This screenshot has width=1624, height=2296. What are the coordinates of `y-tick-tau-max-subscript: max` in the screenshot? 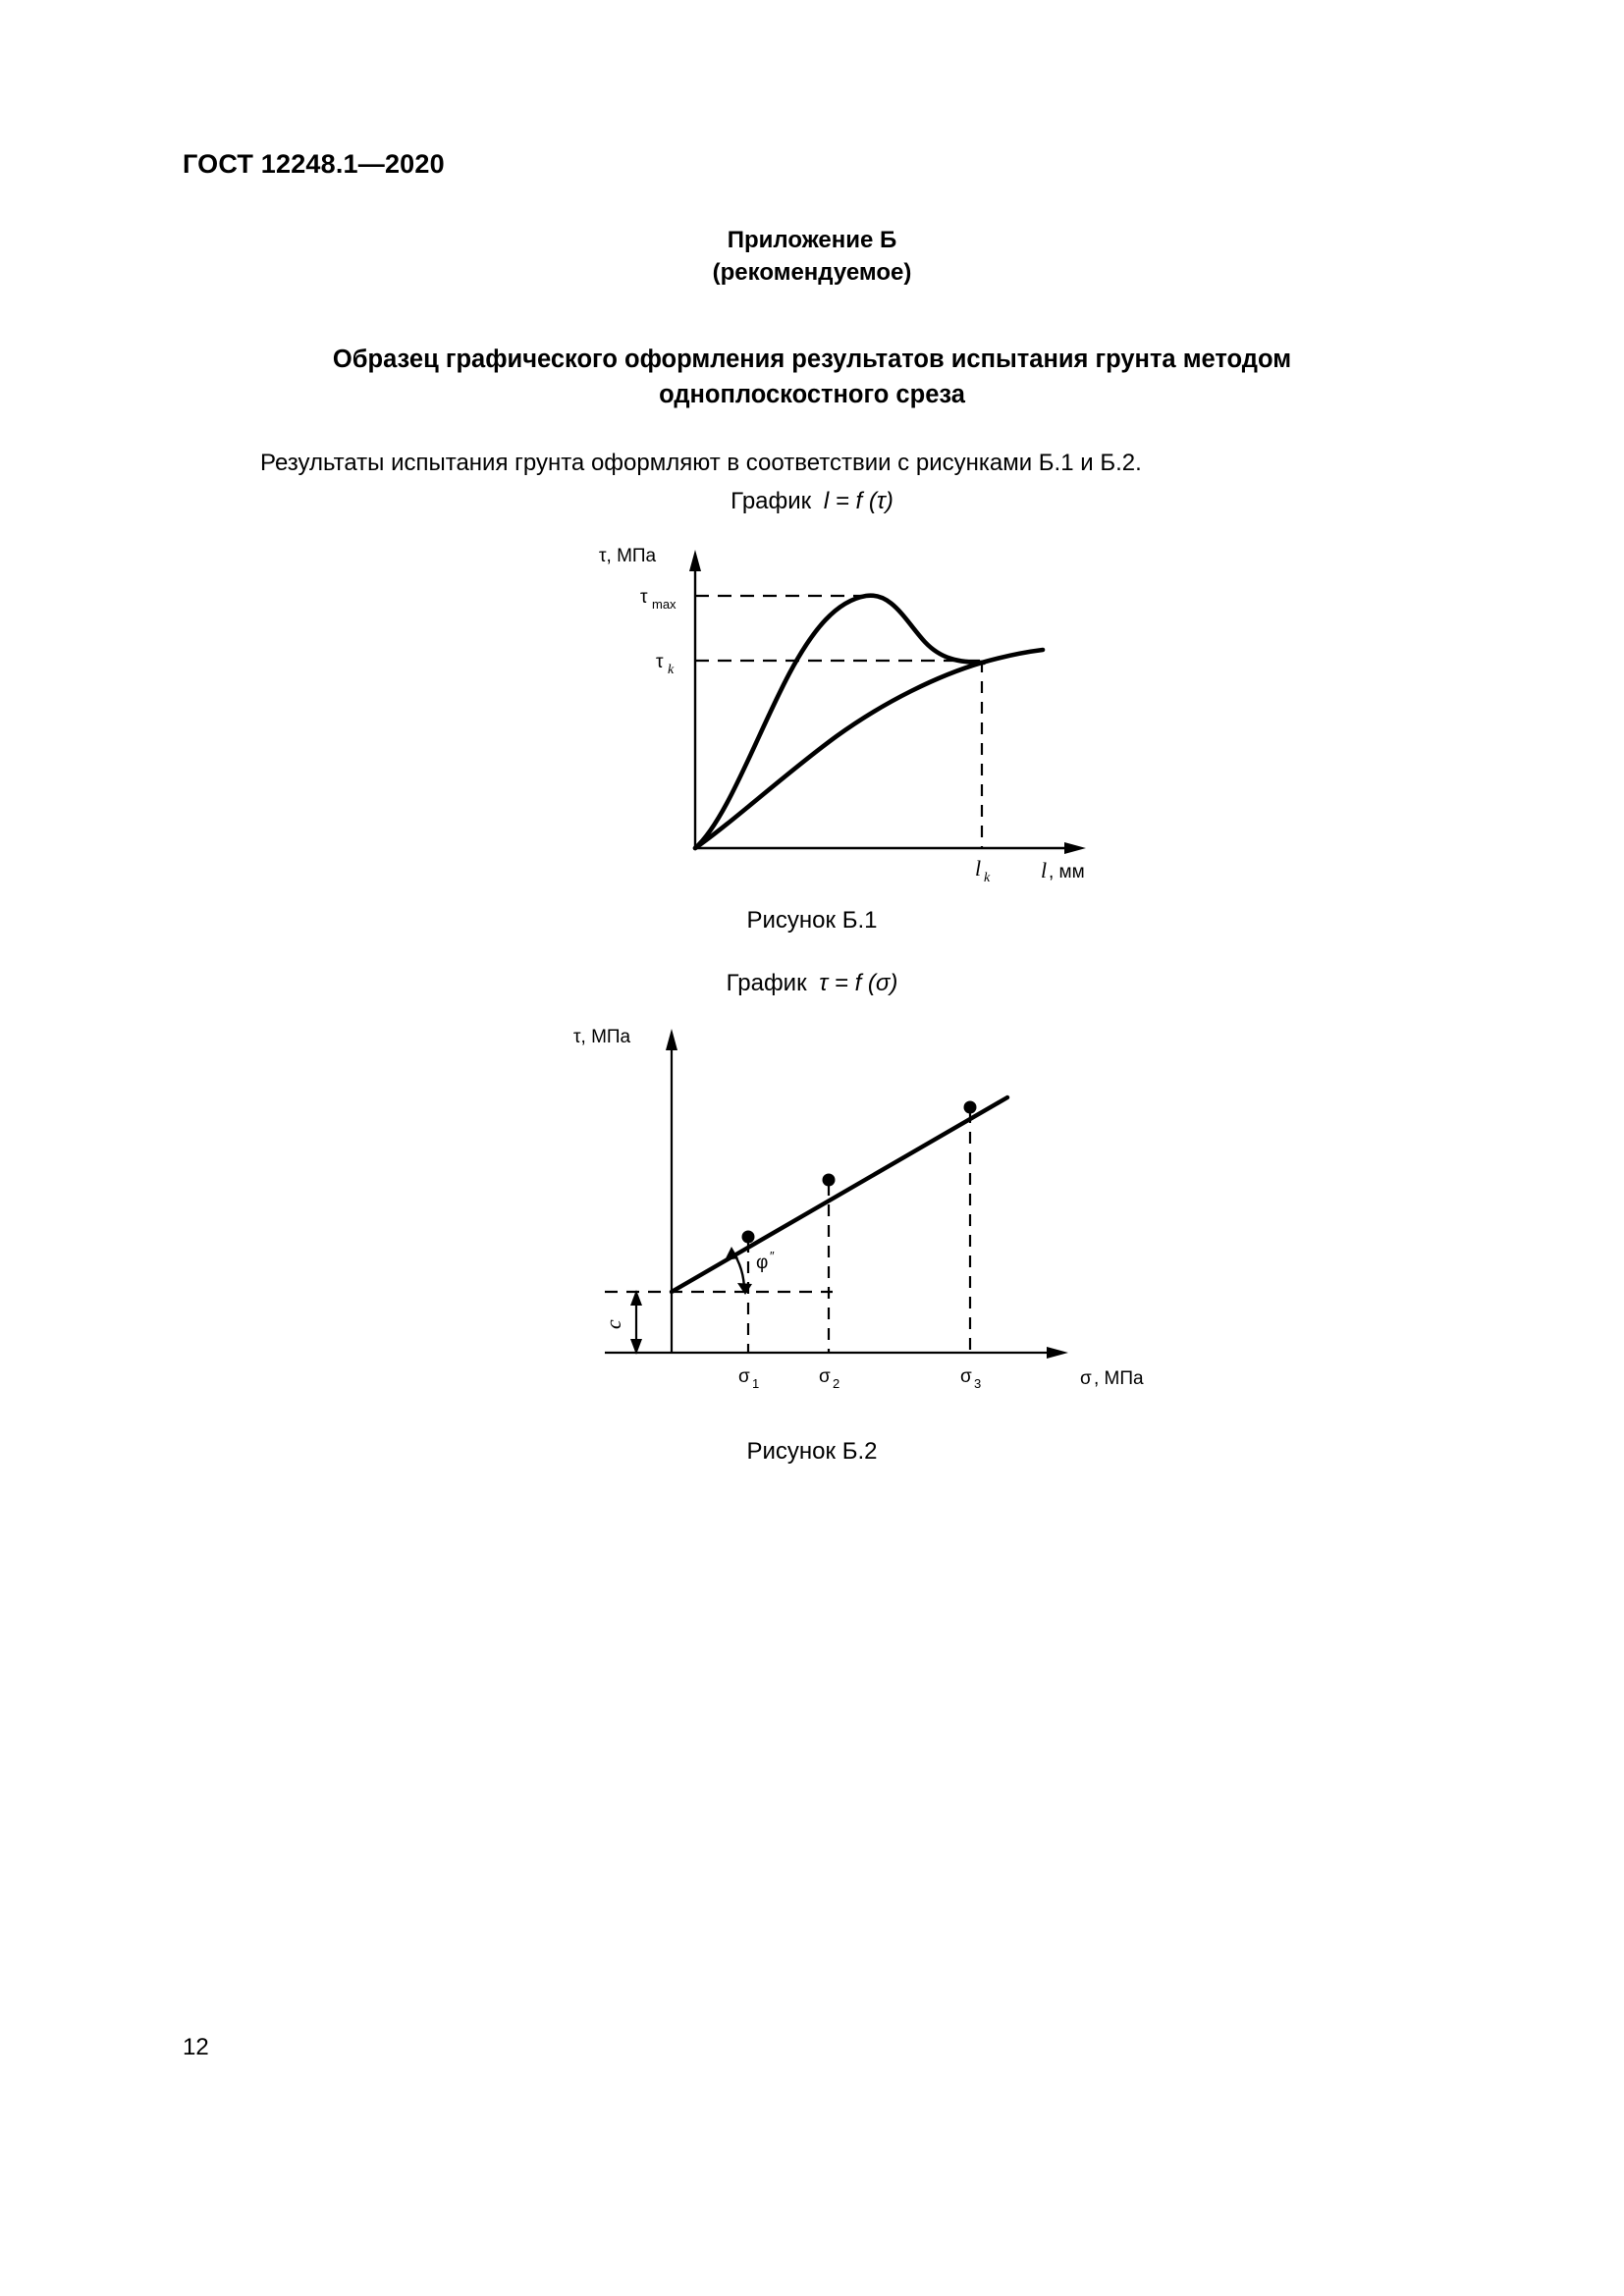 It's located at (664, 604).